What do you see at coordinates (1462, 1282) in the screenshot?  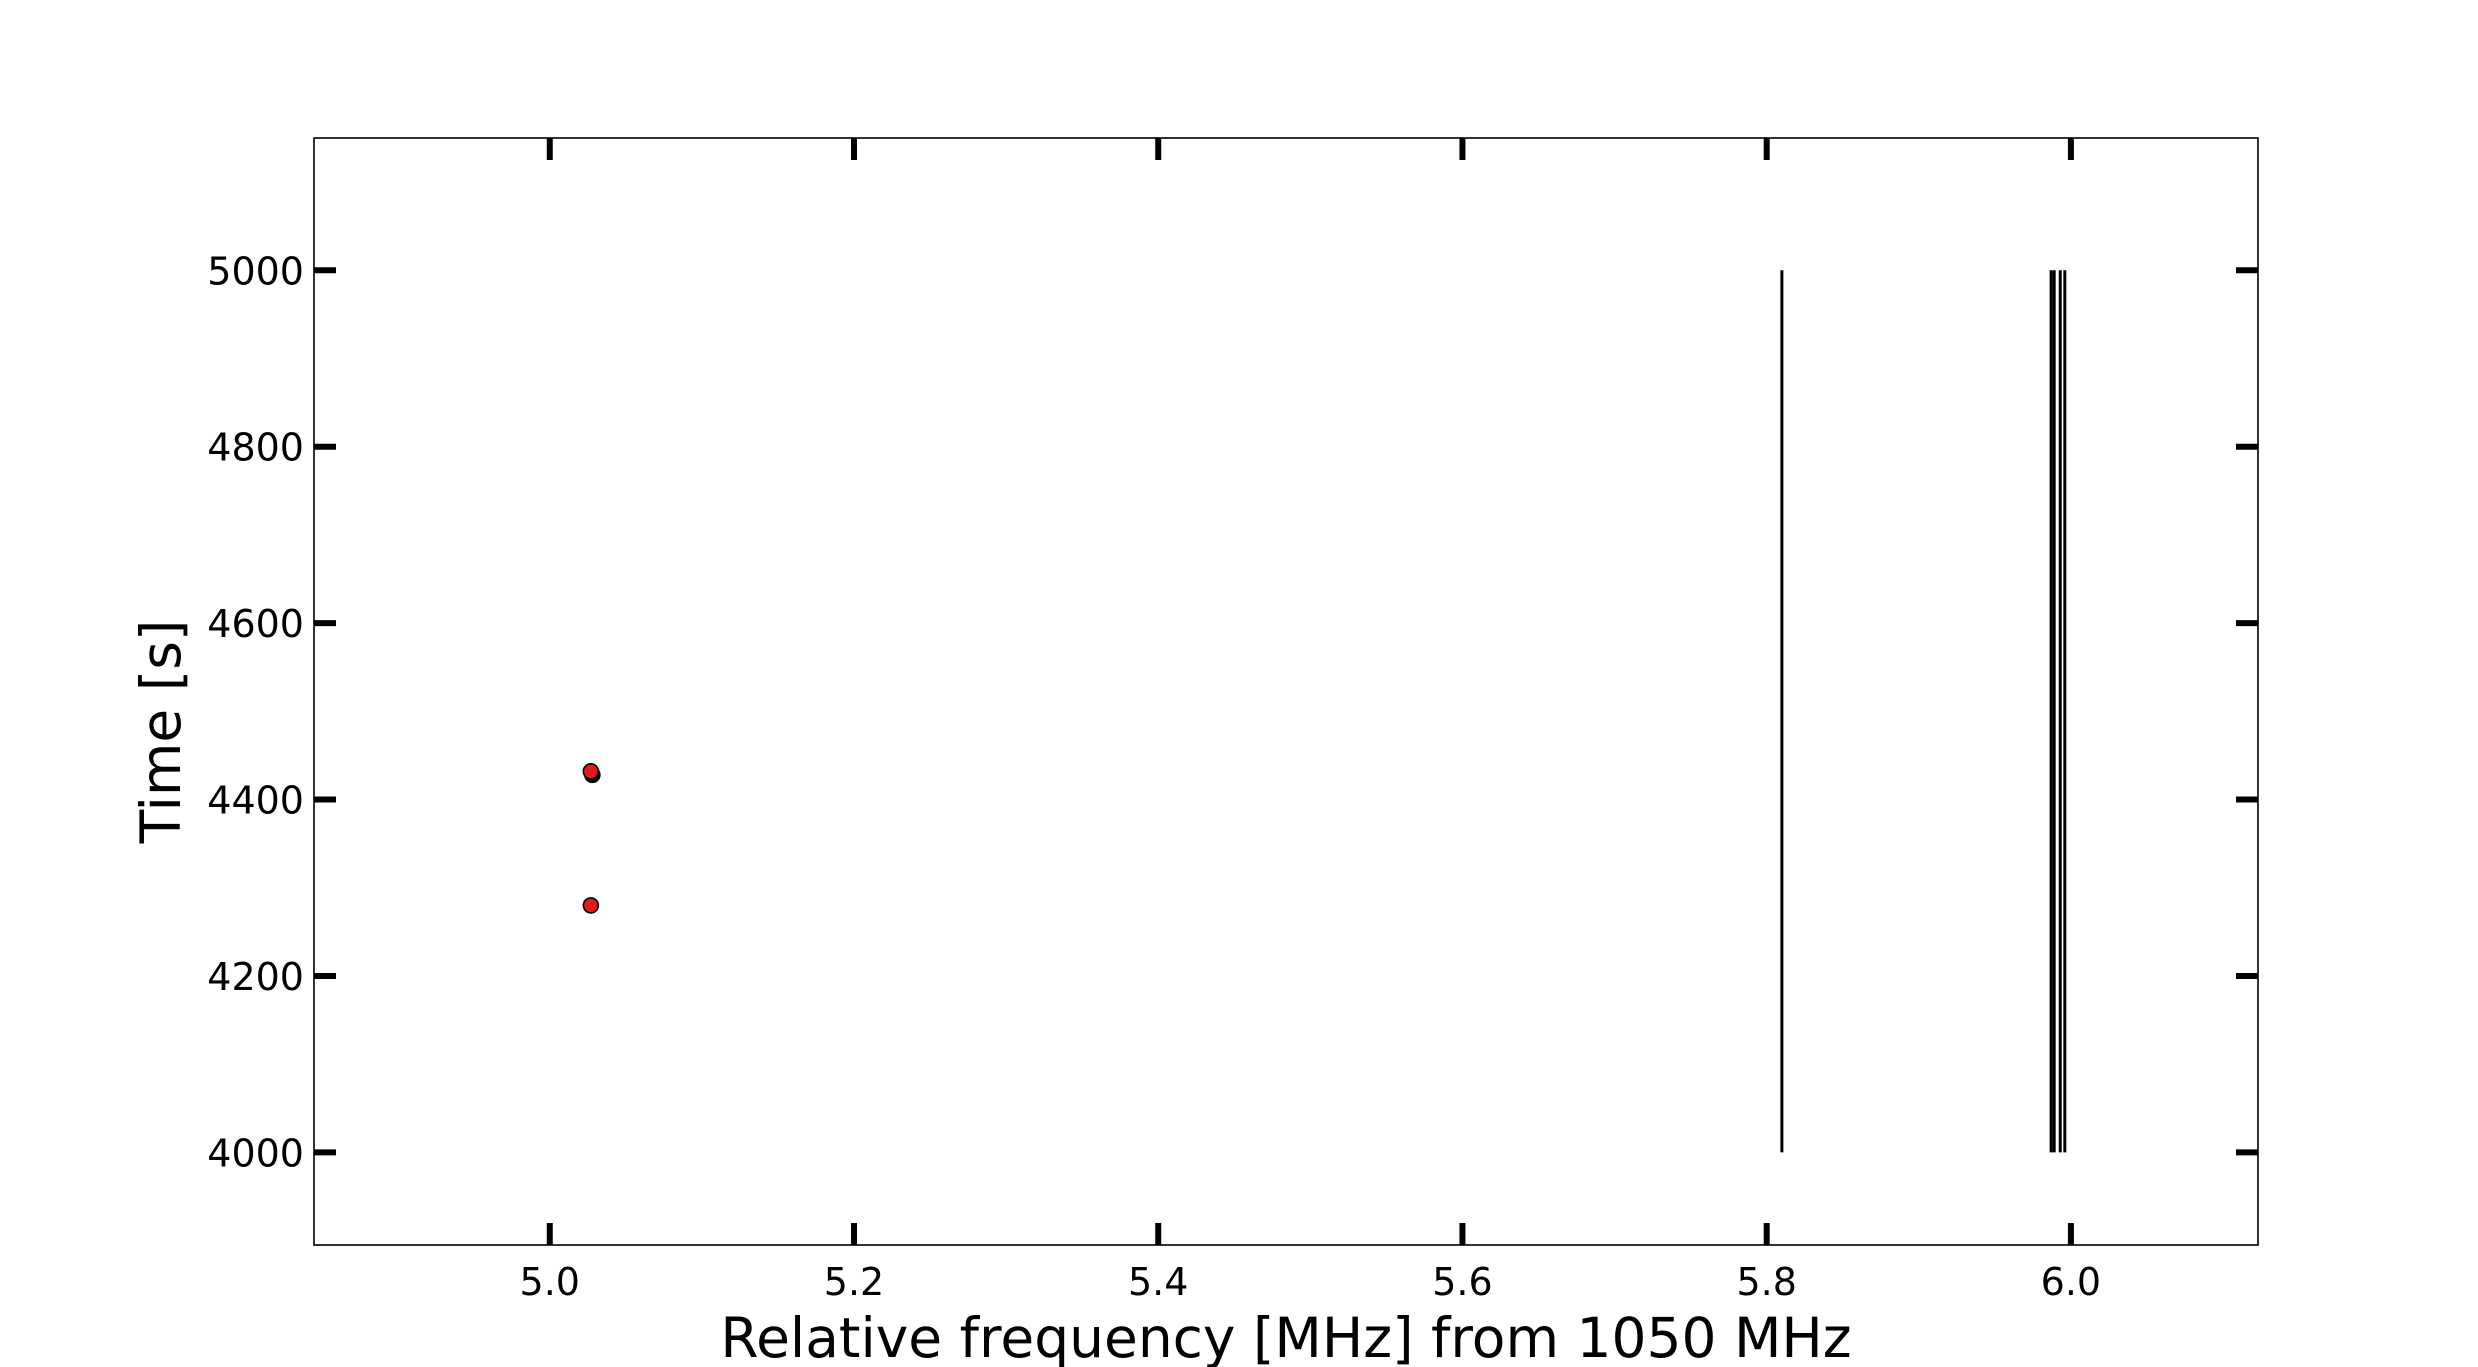 I see `x-tick-label: 5.6` at bounding box center [1462, 1282].